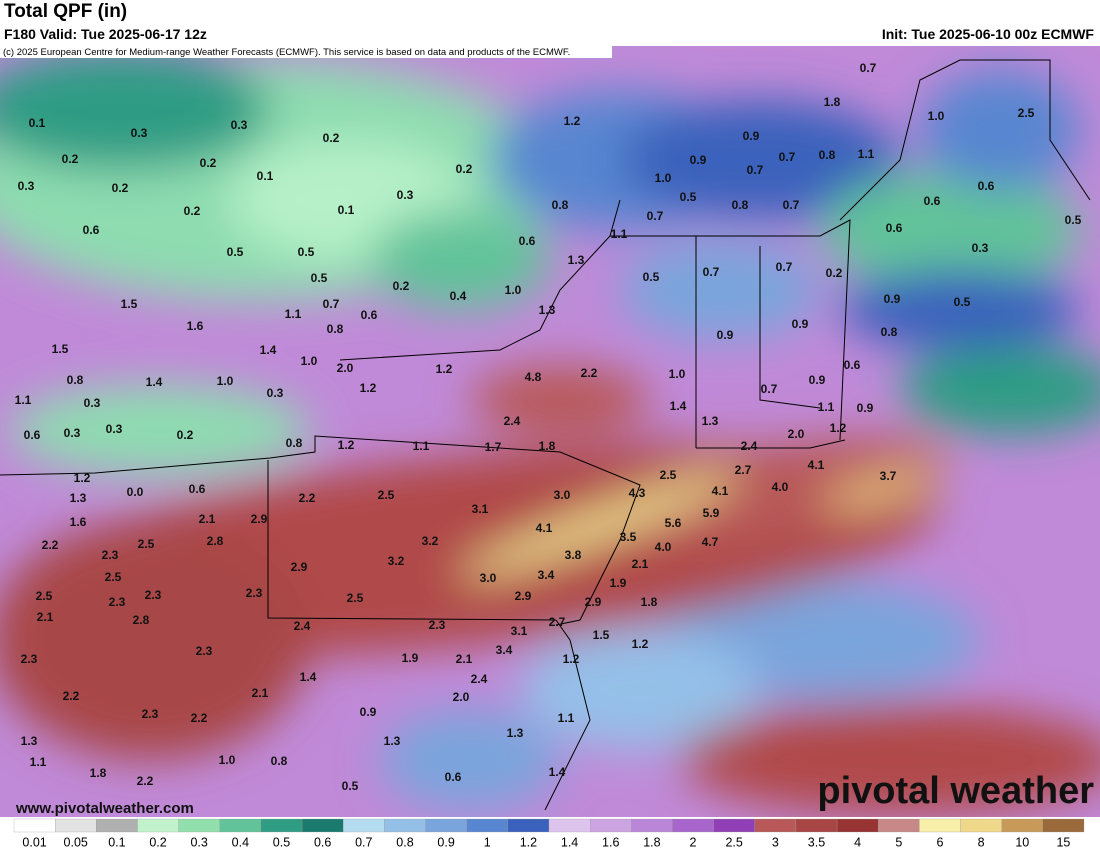  I want to click on init-time: Init: Tue 2025-06-10 00z ECMWF, so click(988, 34).